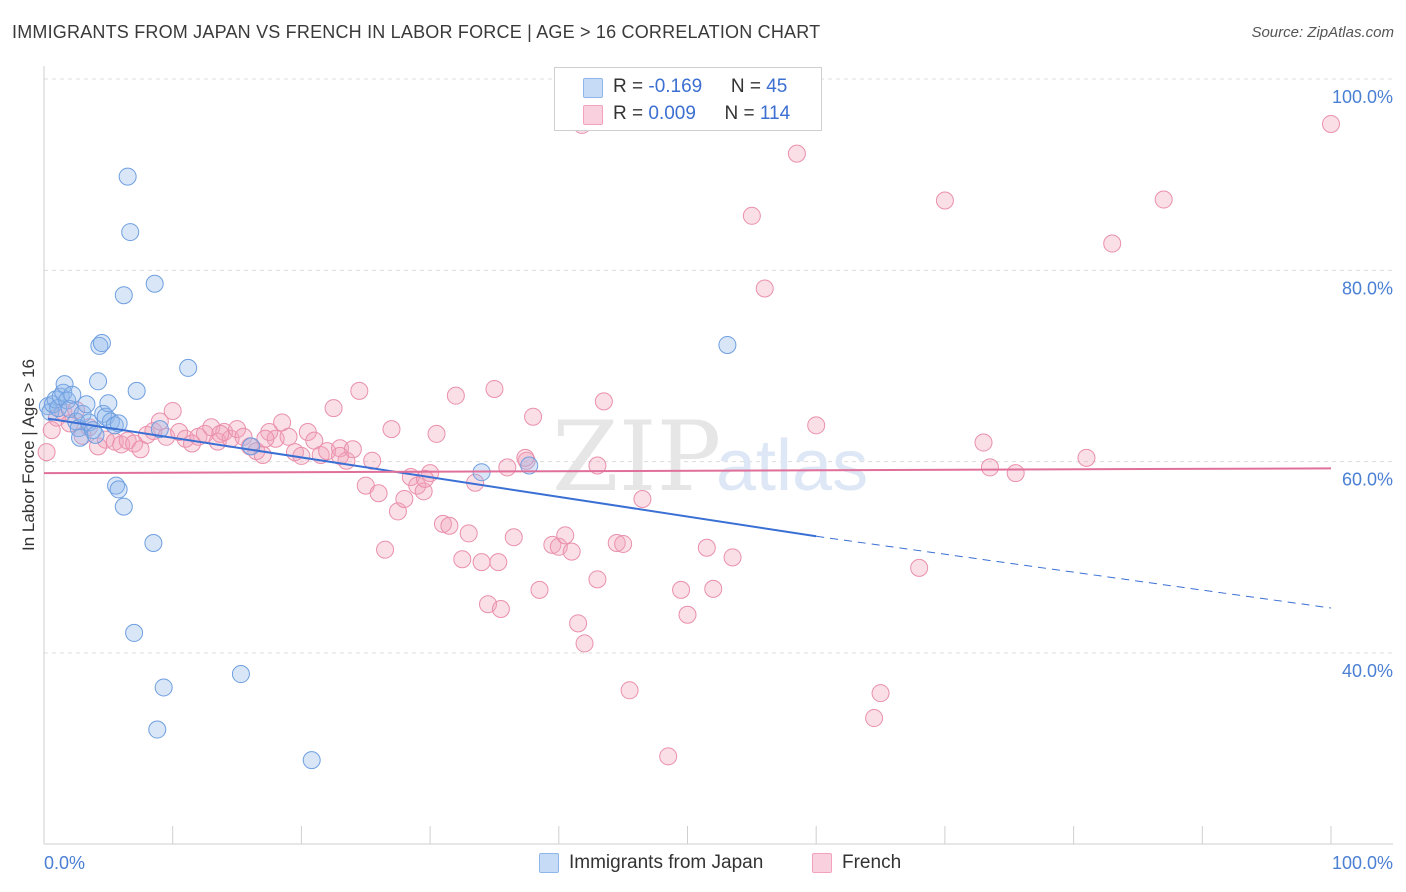 This screenshot has width=1406, height=892. Describe the element at coordinates (672, 113) in the screenshot. I see `legend-r-value: 0.009` at that location.